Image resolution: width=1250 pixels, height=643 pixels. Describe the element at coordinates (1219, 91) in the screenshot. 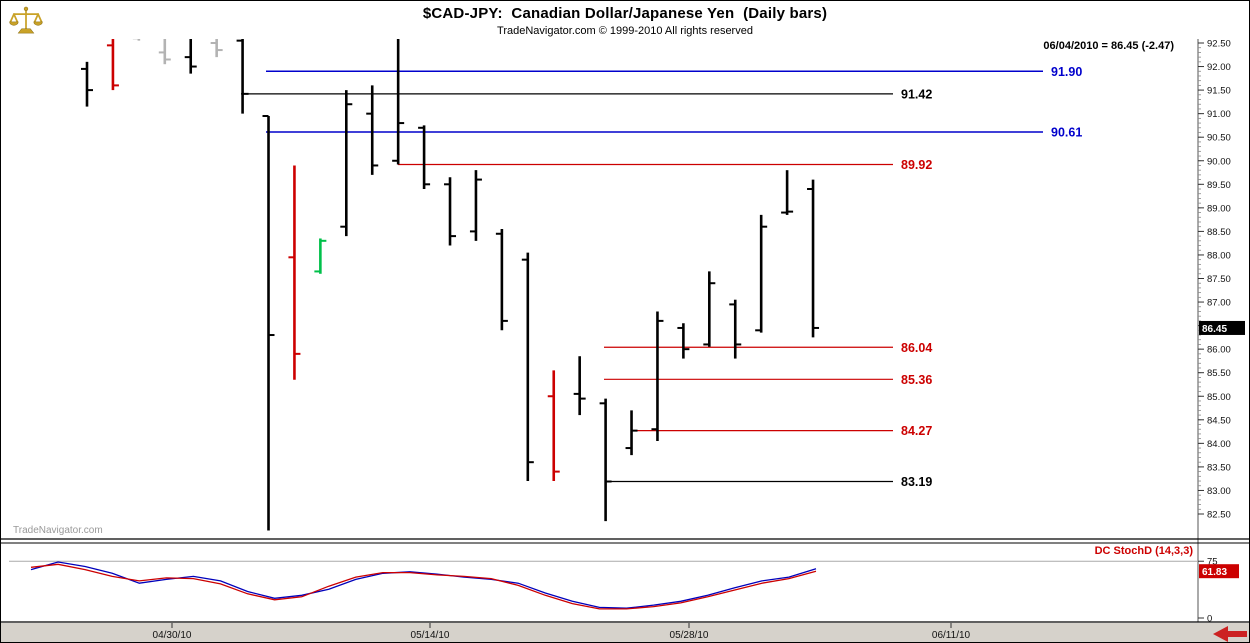

I see `price-axis-label: 91.50` at that location.